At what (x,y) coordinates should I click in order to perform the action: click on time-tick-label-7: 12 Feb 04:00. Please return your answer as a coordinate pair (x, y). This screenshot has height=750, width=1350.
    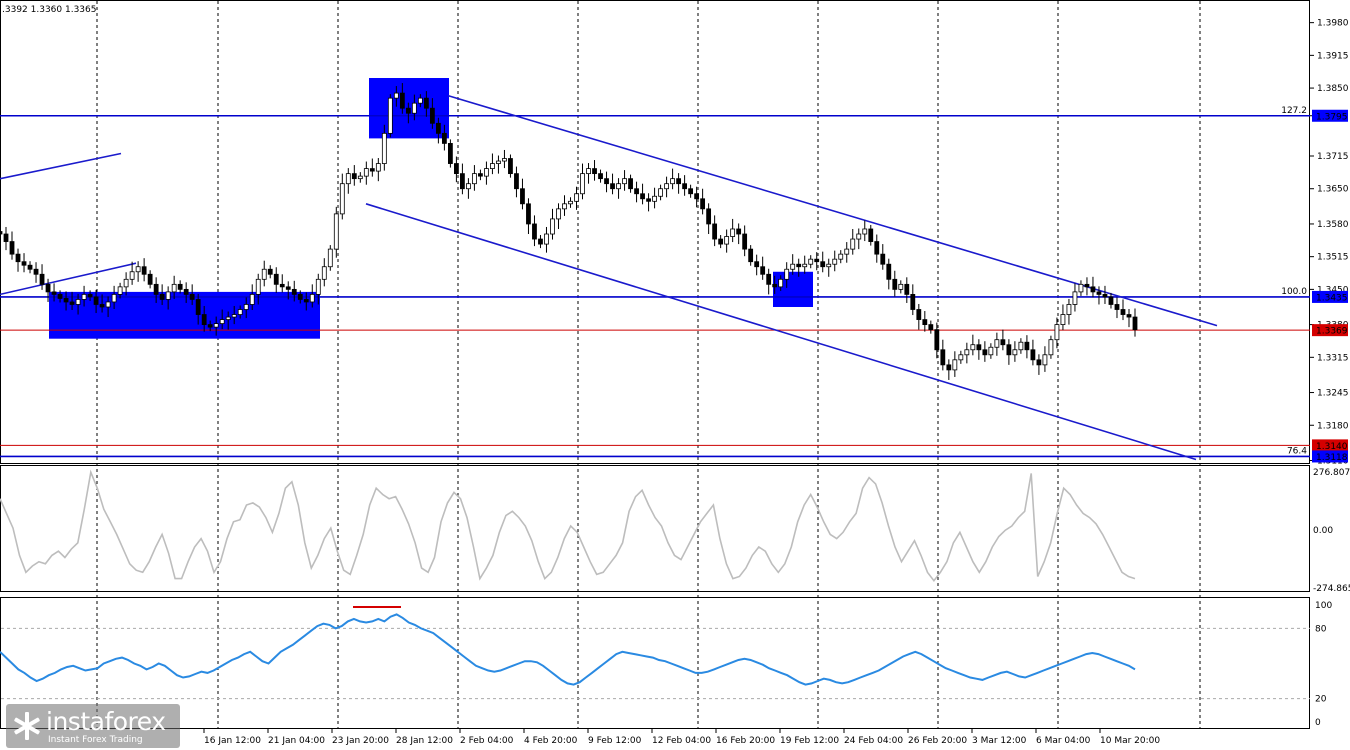
    Looking at the image, I should click on (681, 741).